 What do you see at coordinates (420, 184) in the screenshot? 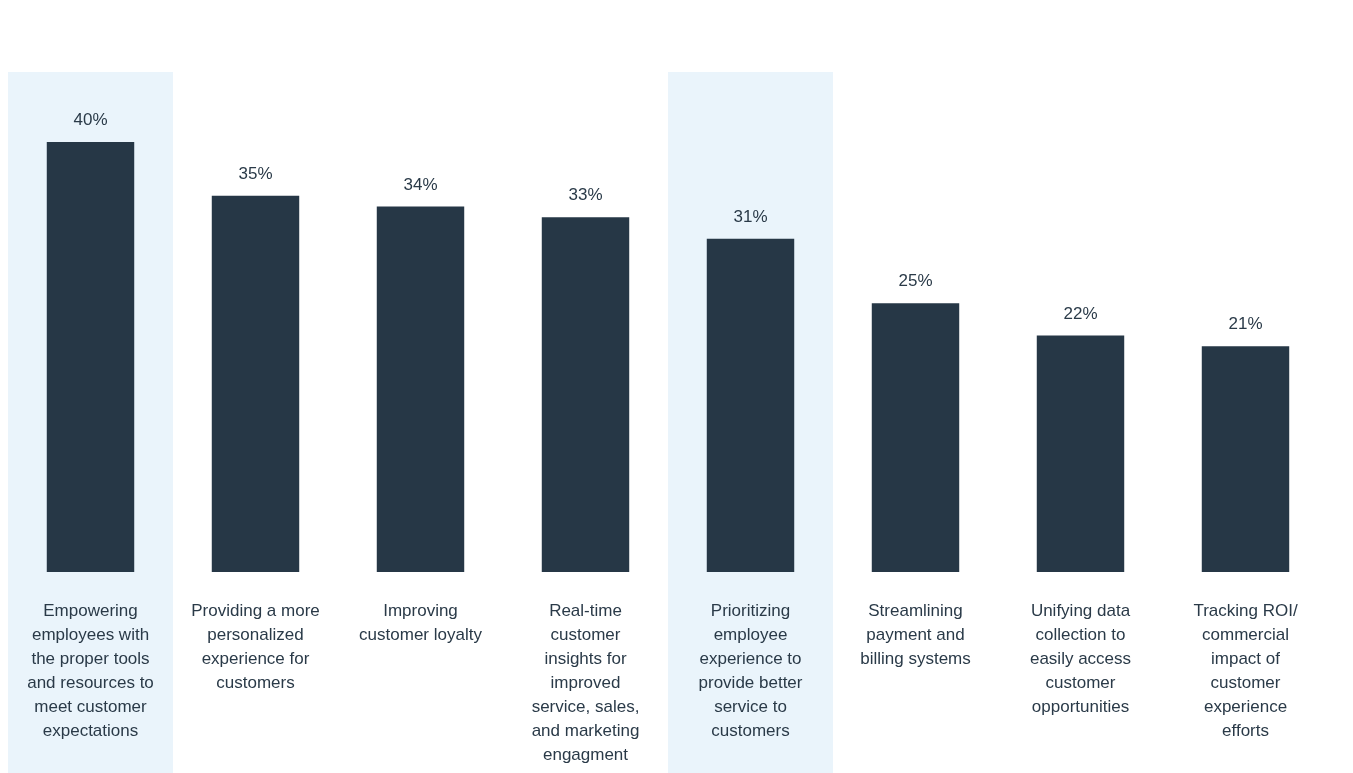
I see `data-label: 34%` at bounding box center [420, 184].